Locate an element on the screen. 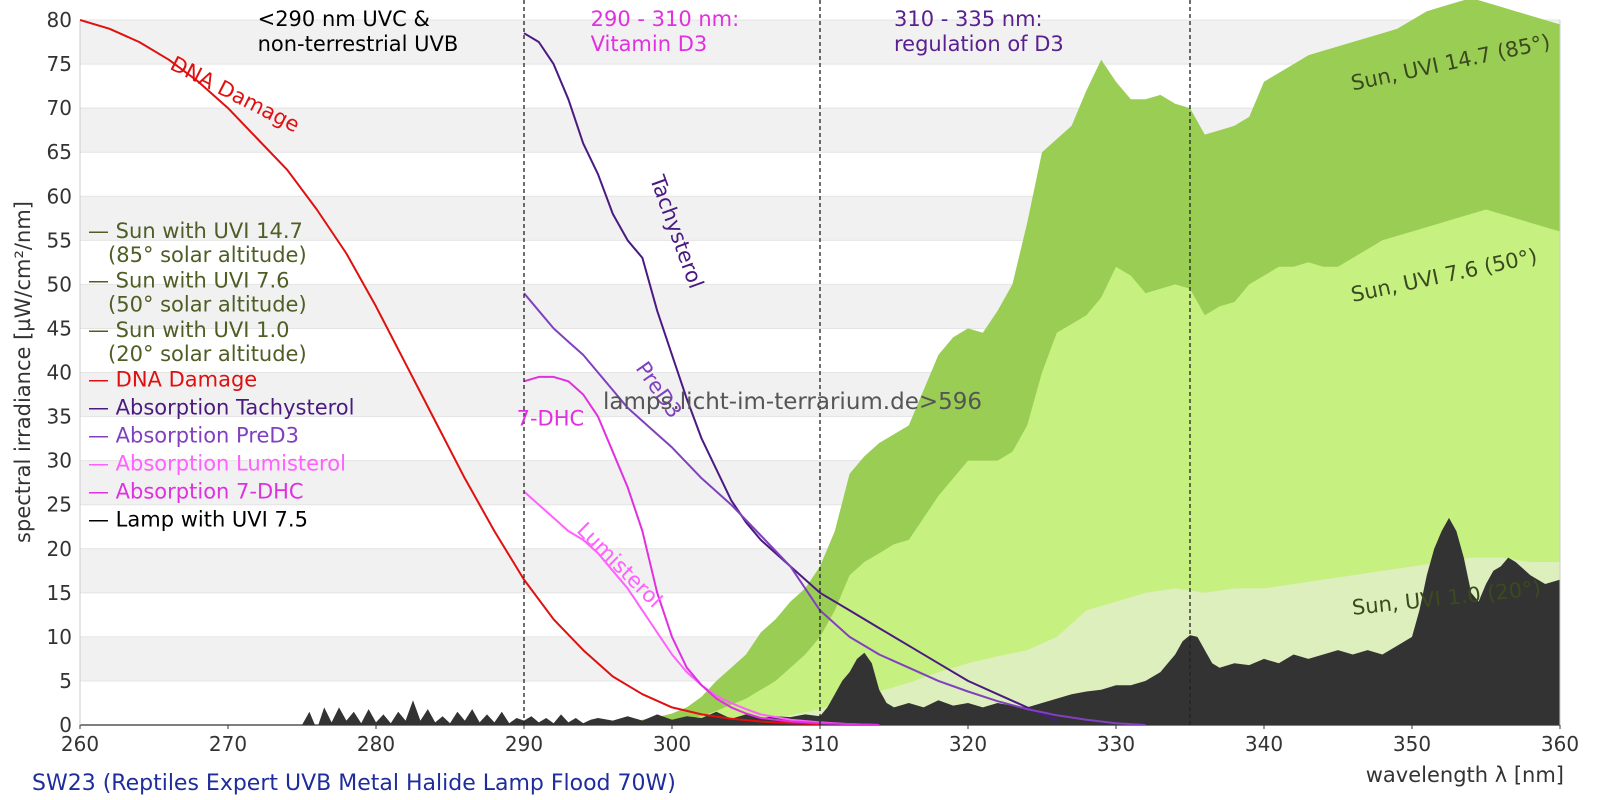 The width and height of the screenshot is (1600, 800). y-tick-label: 80 is located at coordinates (59, 20).